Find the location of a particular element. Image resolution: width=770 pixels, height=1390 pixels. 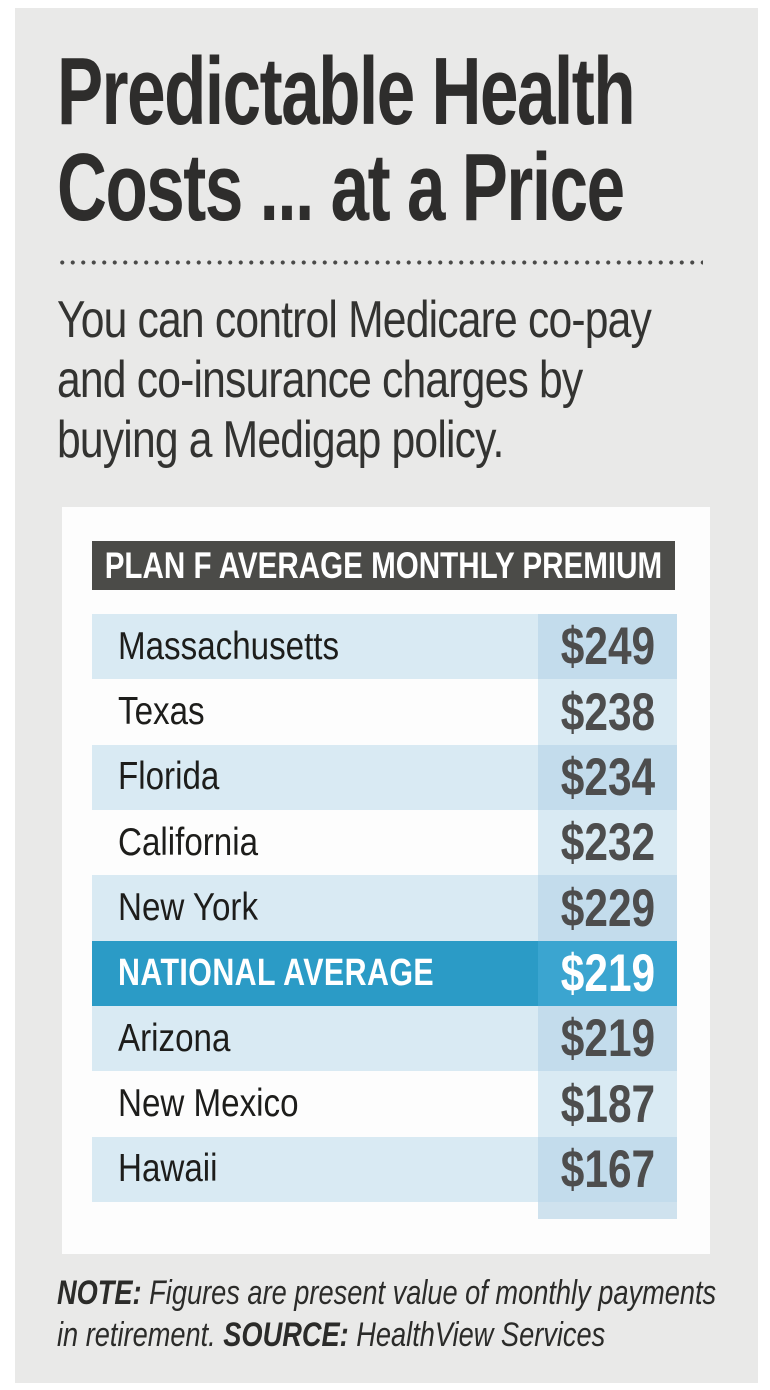

table-row: Arizona $219 is located at coordinates (384, 1039).